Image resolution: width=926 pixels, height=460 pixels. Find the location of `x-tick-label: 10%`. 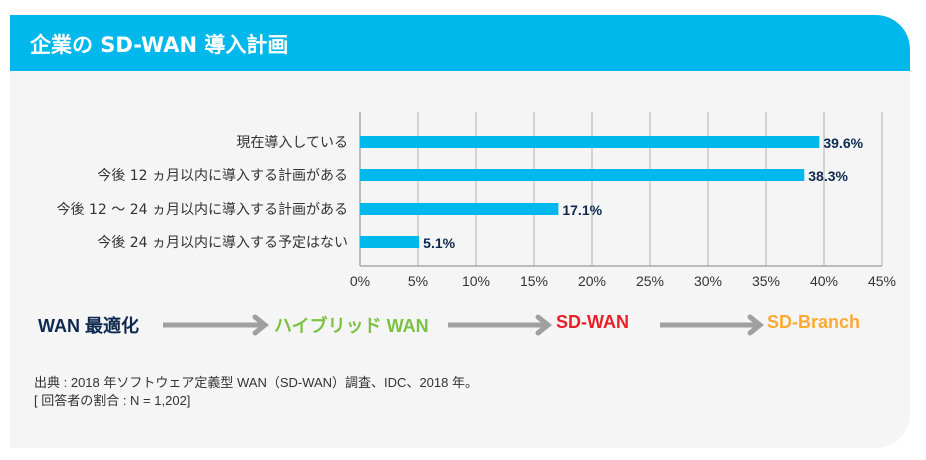

x-tick-label: 10% is located at coordinates (476, 281).